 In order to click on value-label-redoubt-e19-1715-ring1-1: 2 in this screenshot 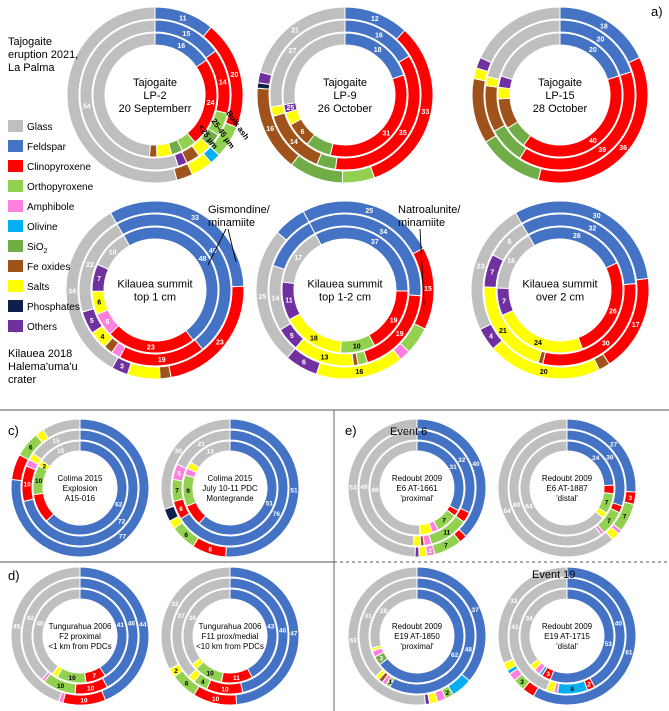, I will do `click(589, 685)`.